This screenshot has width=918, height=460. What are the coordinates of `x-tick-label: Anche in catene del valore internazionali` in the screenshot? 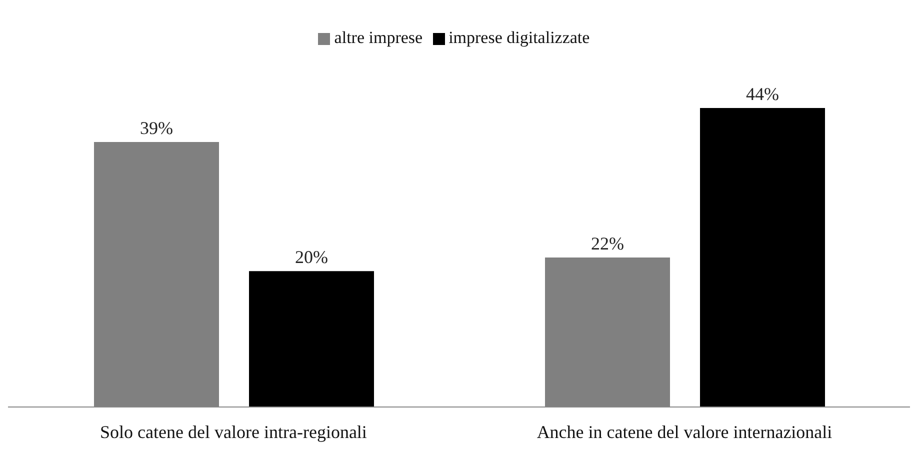 It's located at (684, 432).